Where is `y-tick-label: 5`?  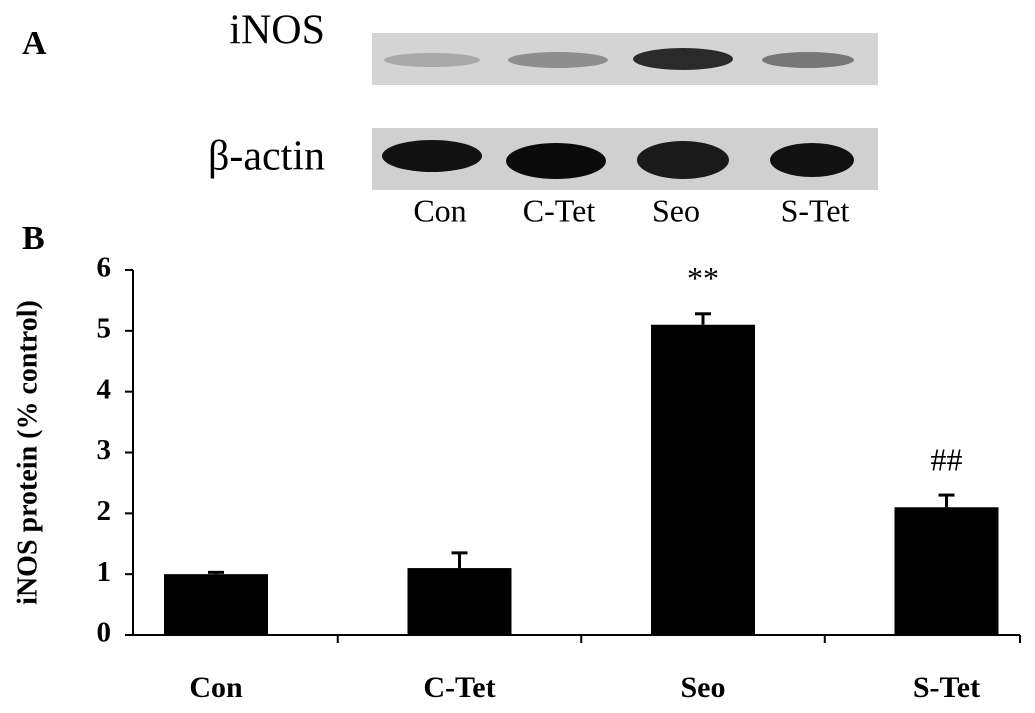
y-tick-label: 5 is located at coordinates (104, 328).